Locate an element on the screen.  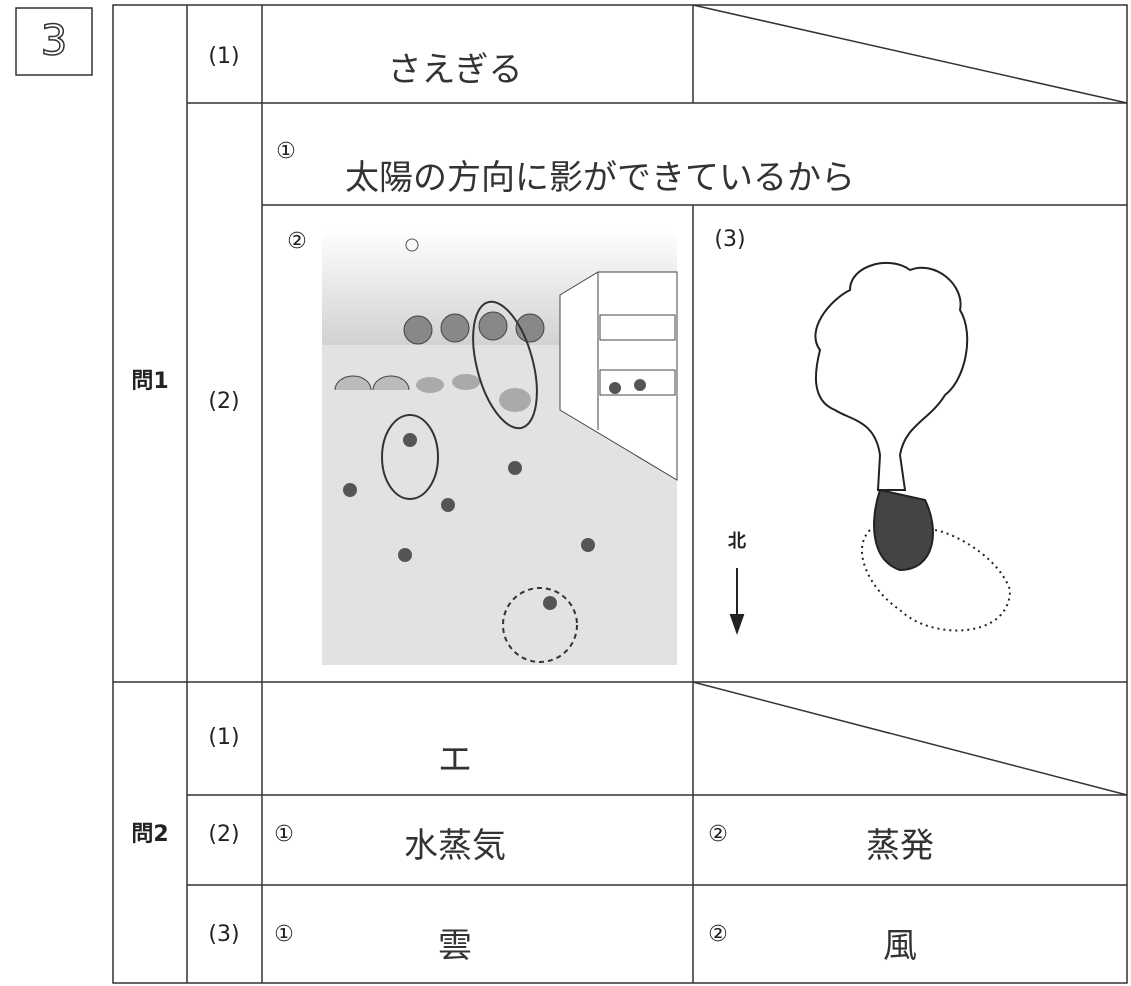
section-box is located at coordinates (54, 41).